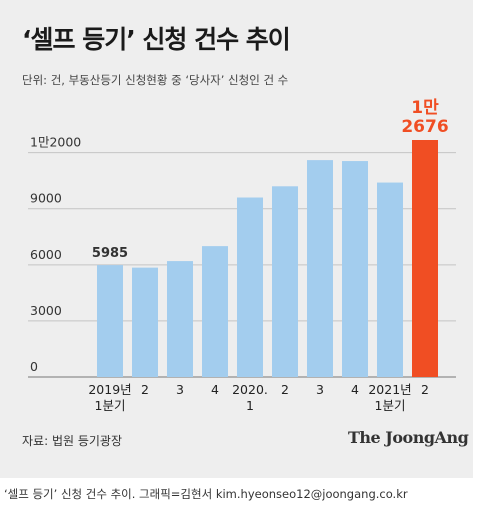  What do you see at coordinates (156, 39) in the screenshot?
I see `chart-title: ‘셀프 등기’ 신청 건수 추이` at bounding box center [156, 39].